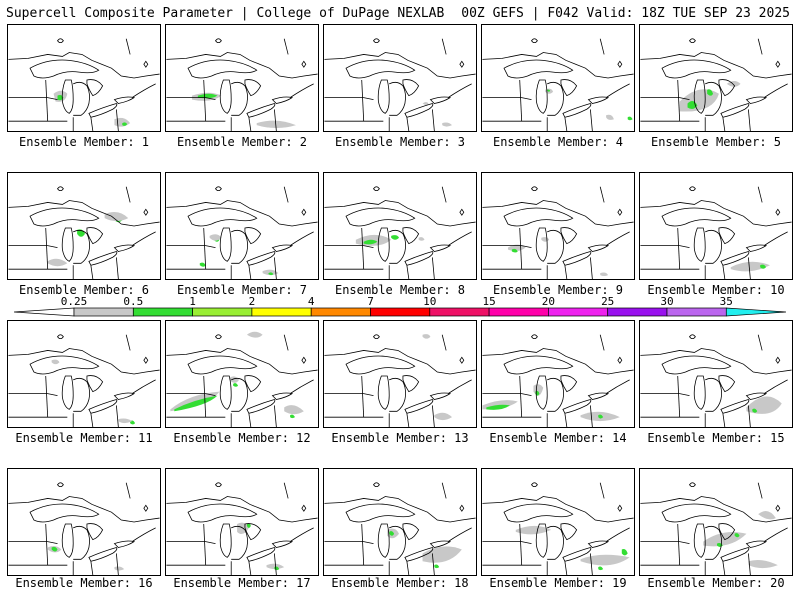 The image size is (800, 600). Describe the element at coordinates (84, 142) in the screenshot. I see `member-label: Ensemble Member: 1` at that location.